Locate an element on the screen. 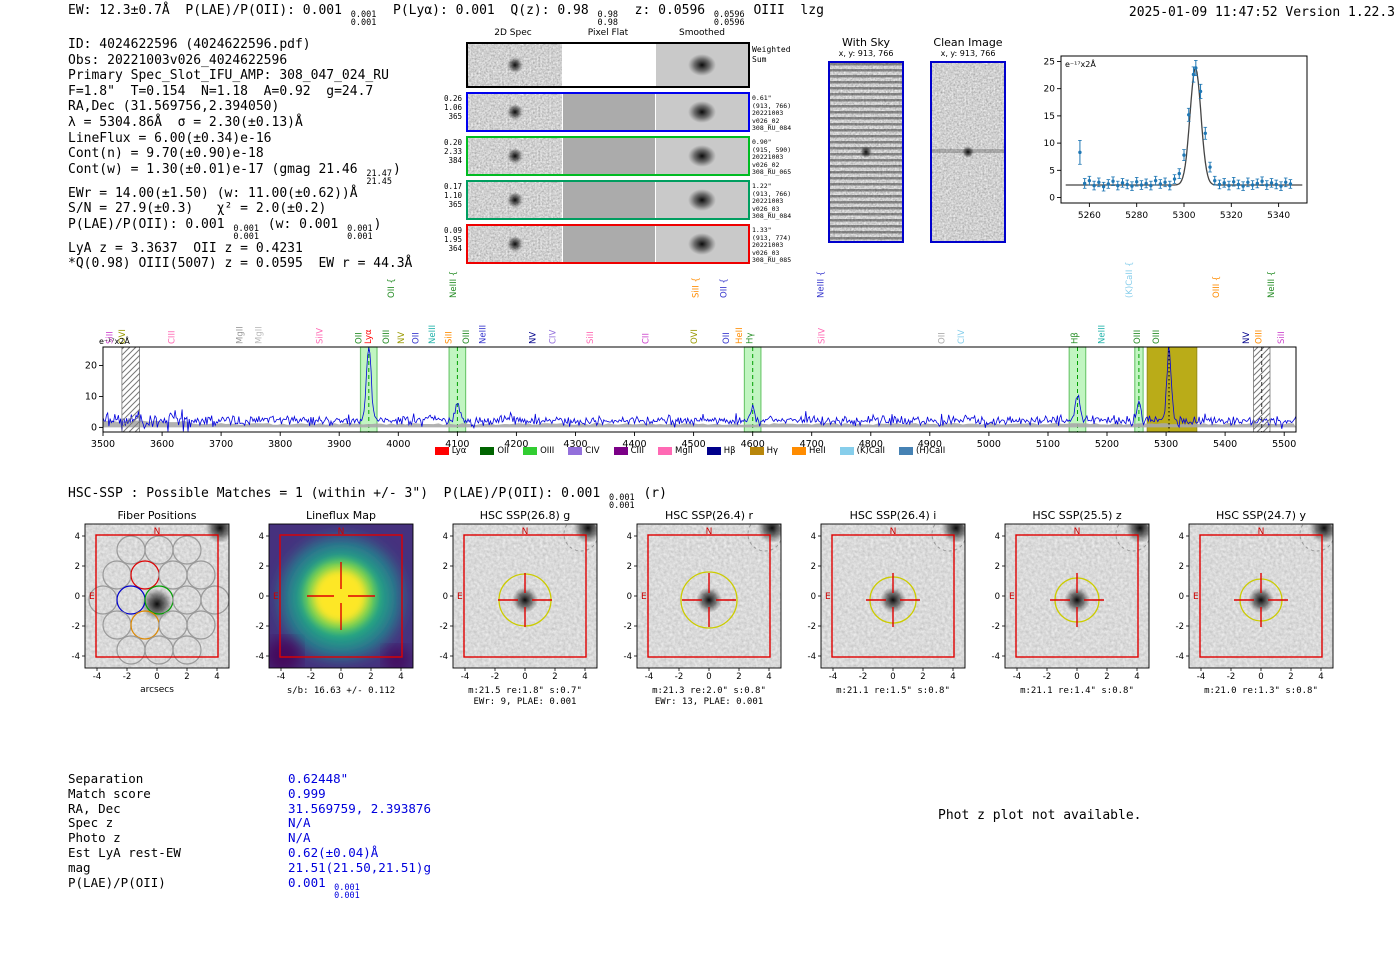 This screenshot has height=953, width=1400. pixel-flat-image is located at coordinates (609, 65).